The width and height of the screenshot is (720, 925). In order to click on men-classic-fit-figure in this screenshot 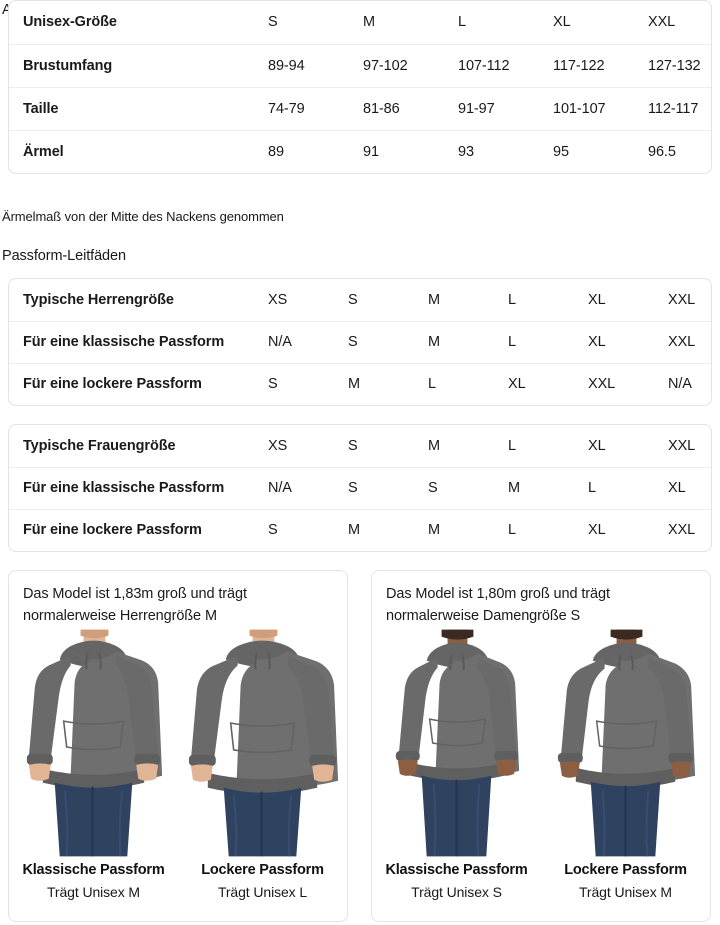, I will do `click(93, 743)`.